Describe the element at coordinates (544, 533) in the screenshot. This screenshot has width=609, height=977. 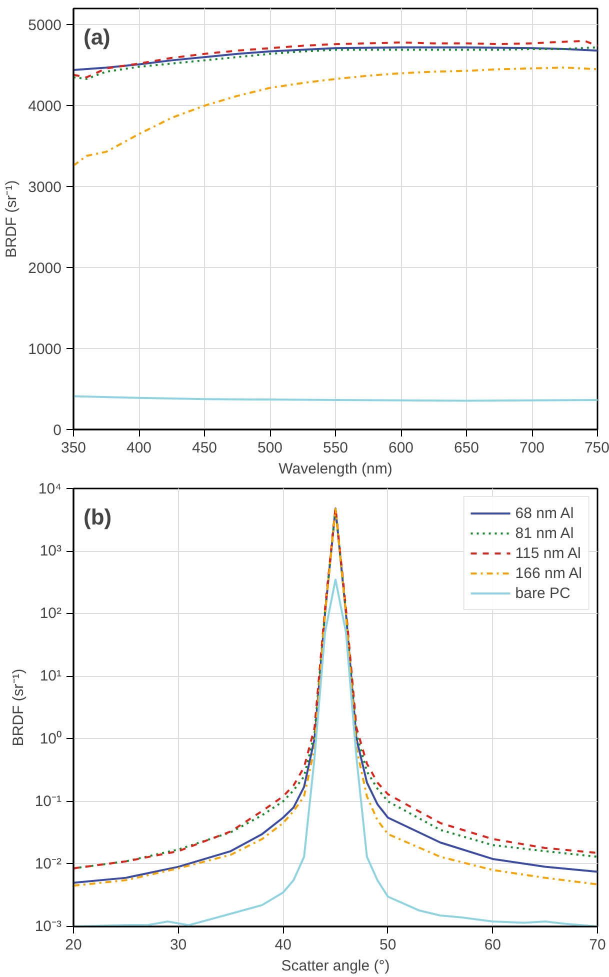
I see `legend-label: 81 nm Al` at that location.